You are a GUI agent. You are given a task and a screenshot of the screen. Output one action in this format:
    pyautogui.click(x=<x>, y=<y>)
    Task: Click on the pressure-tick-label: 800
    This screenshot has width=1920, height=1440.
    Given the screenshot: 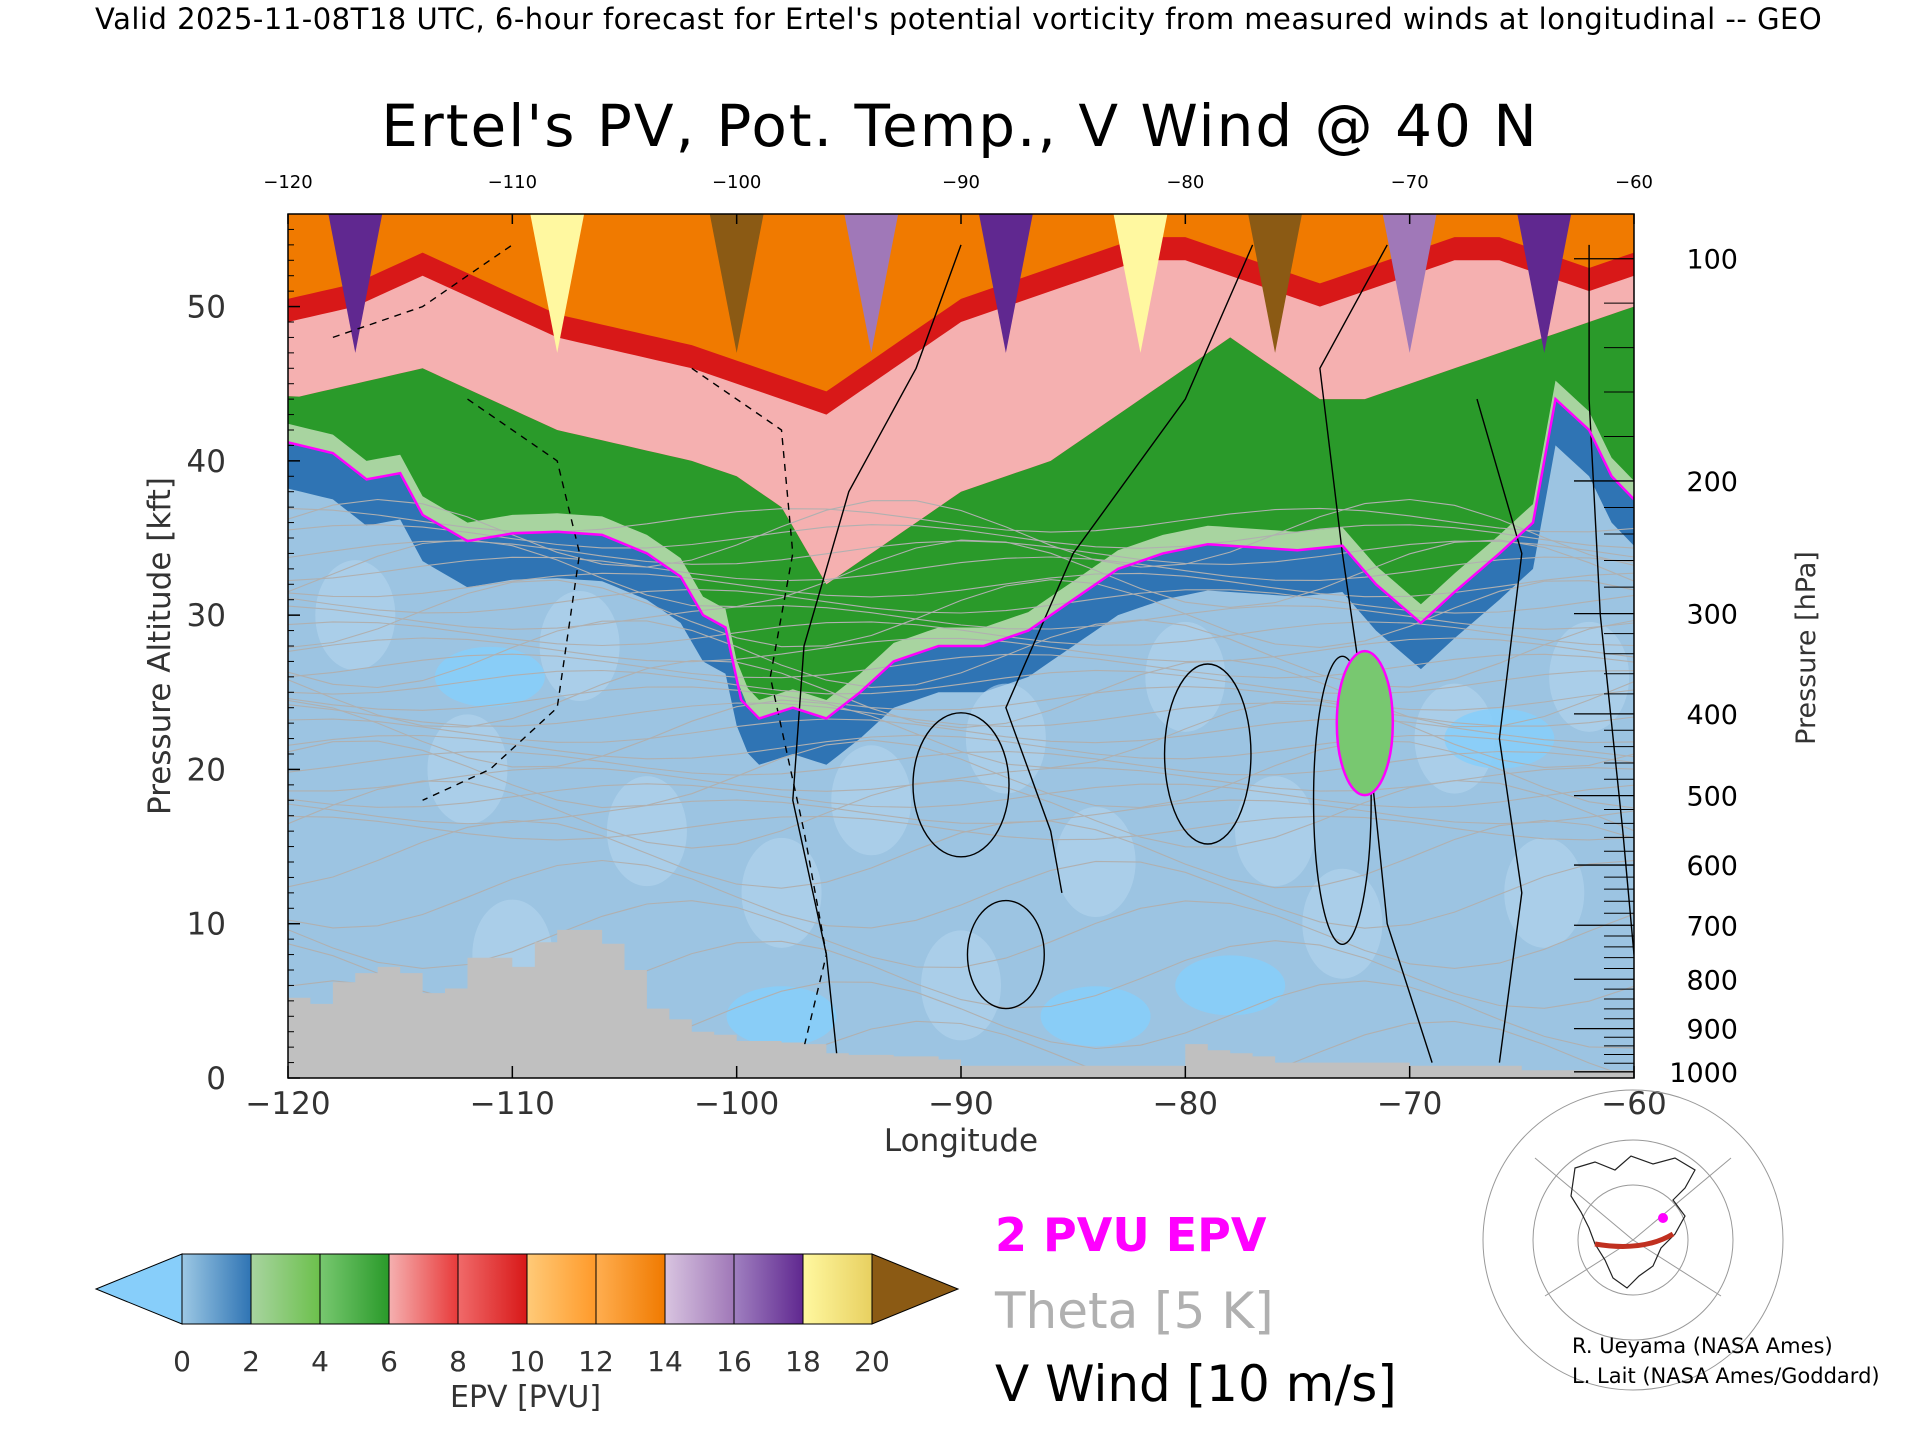 What is the action you would take?
    pyautogui.click(x=1712, y=980)
    